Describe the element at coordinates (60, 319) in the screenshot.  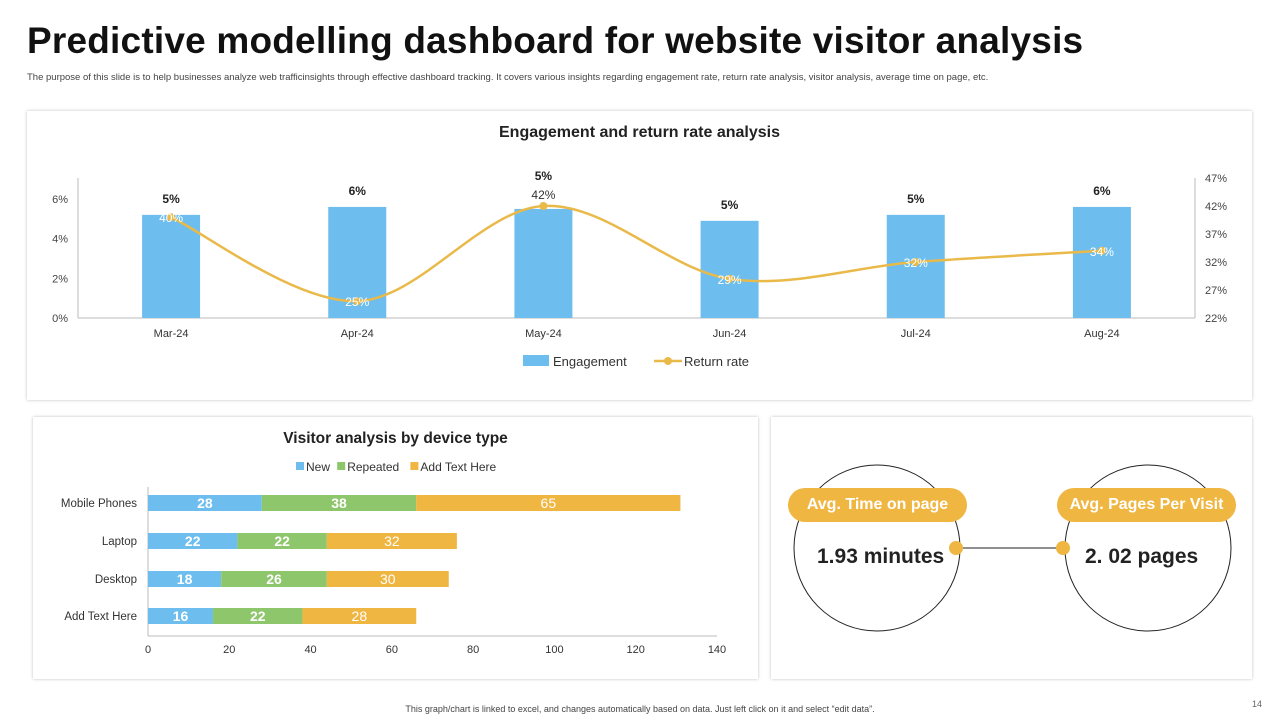
I see `left-tick-label: 0%` at that location.